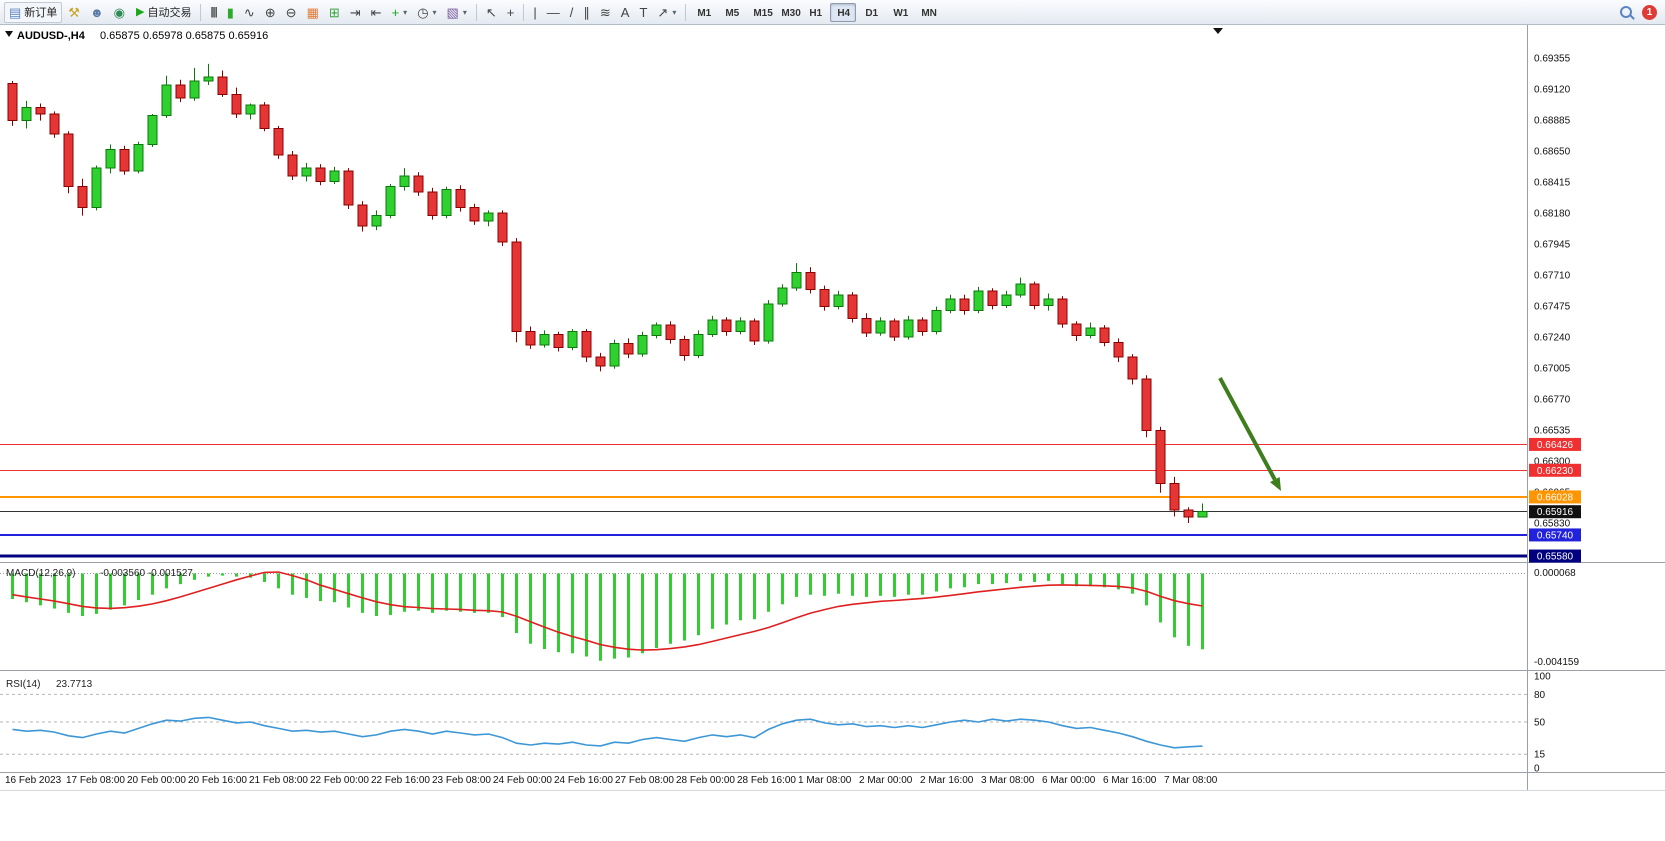 This screenshot has width=1665, height=841. I want to click on market-depth-button: ☻, so click(97, 12).